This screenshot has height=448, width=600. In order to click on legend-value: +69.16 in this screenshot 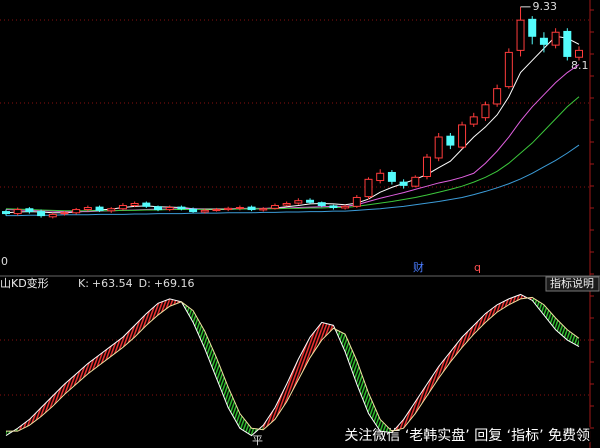, I will do `click(174, 283)`.